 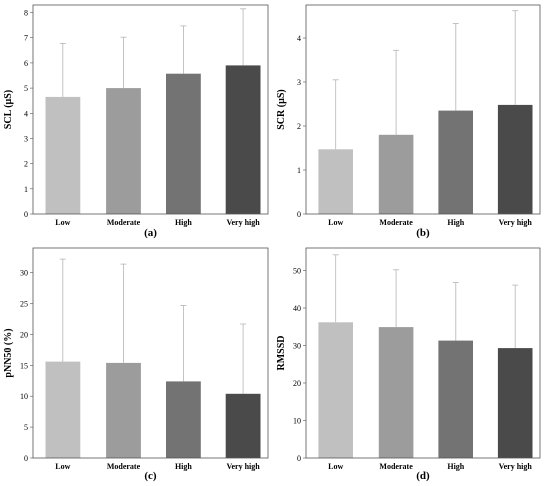 I want to click on y-tick-label: 8, so click(x=26, y=13).